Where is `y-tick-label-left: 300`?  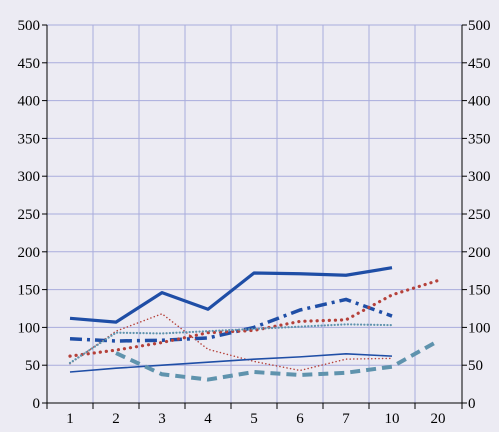
y-tick-label-left: 300 is located at coordinates (29, 177).